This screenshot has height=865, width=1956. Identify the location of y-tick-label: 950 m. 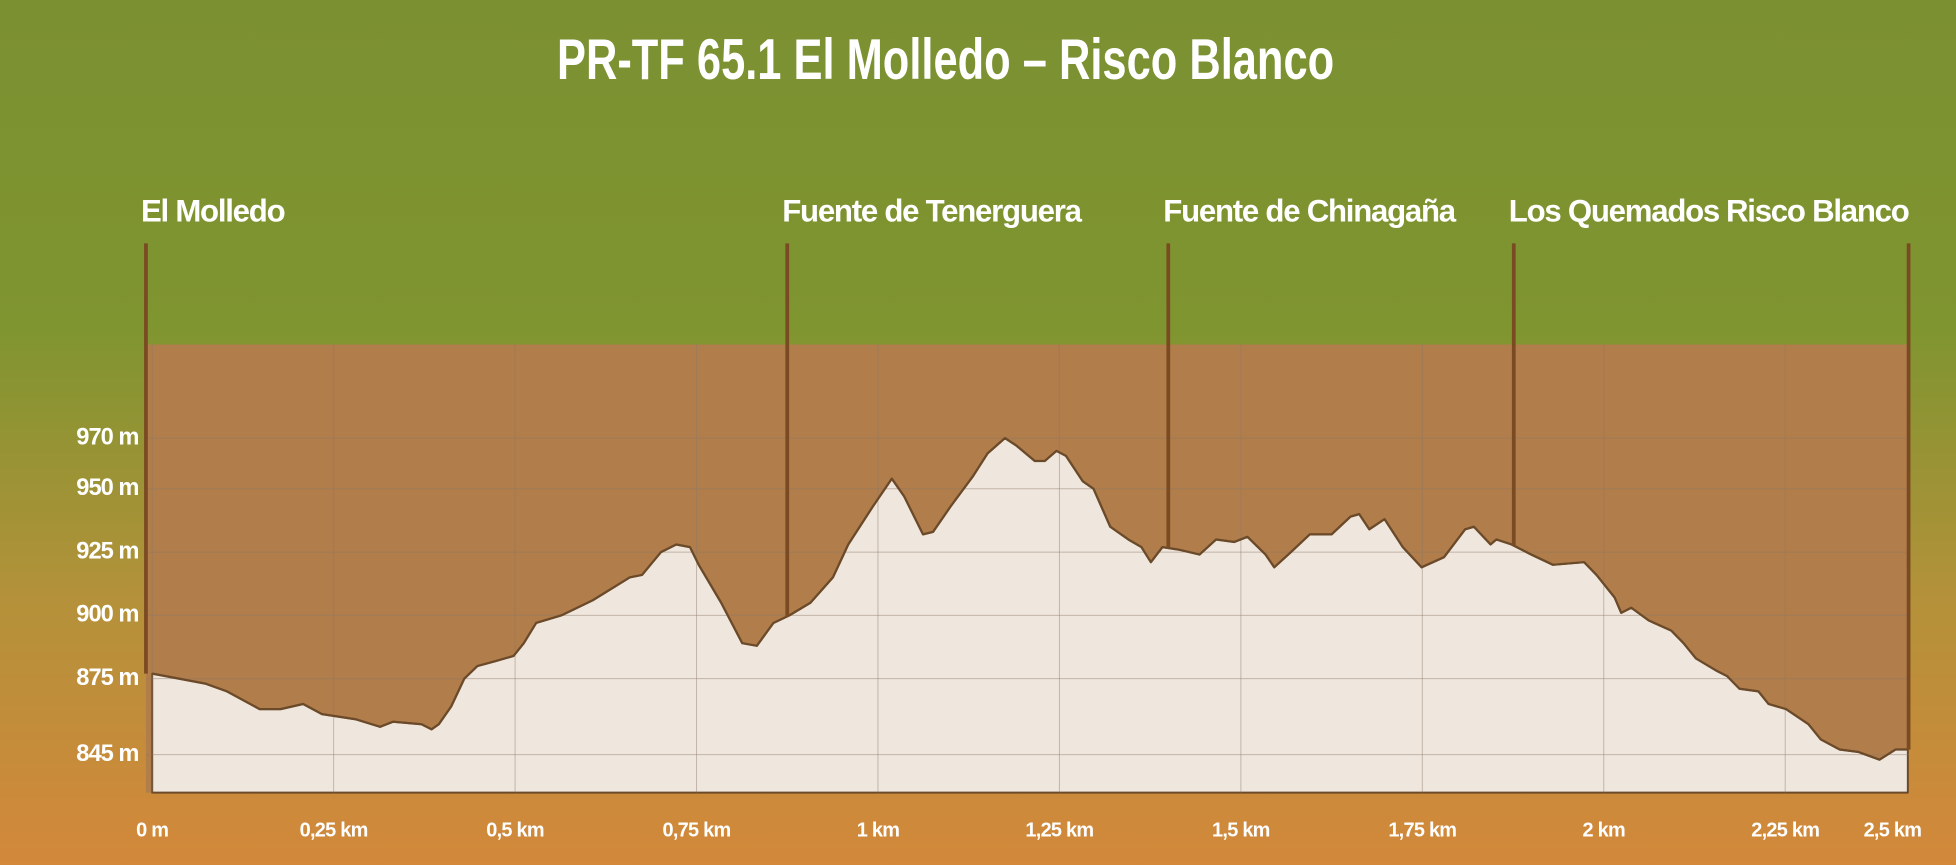
(107, 488).